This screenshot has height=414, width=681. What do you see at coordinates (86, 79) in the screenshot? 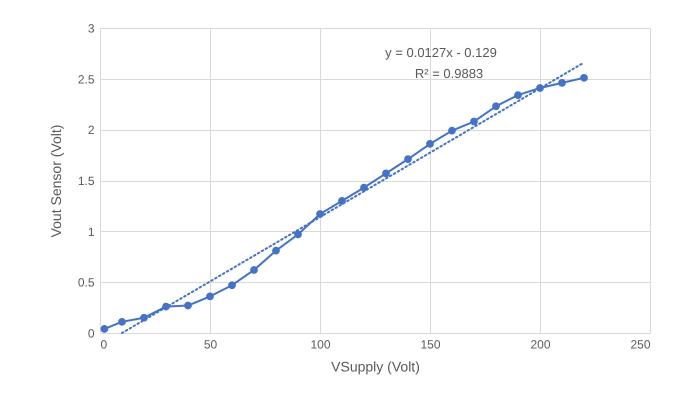
I see `y-tick-label: 2.5` at bounding box center [86, 79].